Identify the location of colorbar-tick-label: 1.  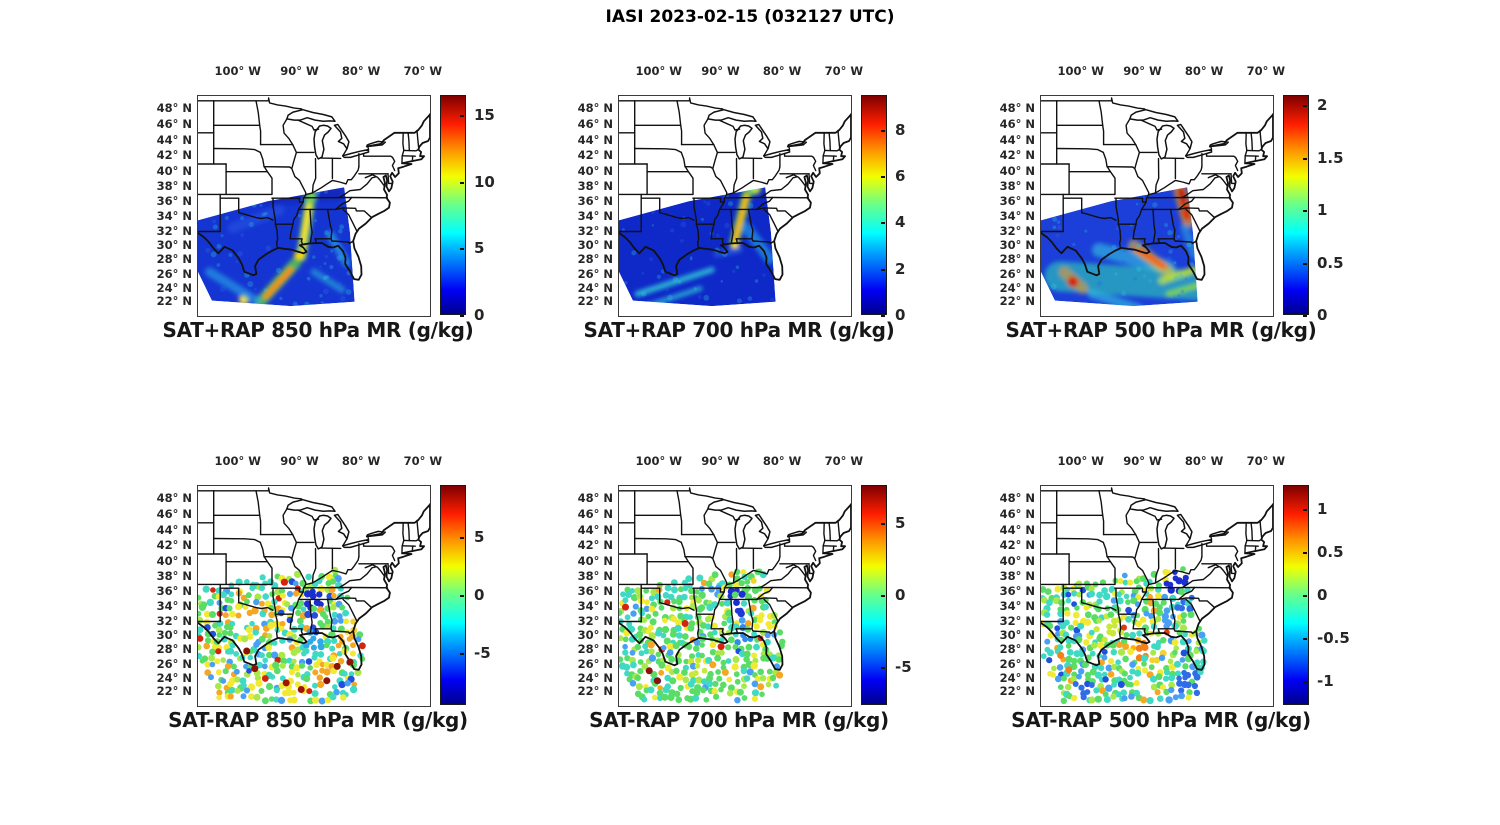
(1322, 509).